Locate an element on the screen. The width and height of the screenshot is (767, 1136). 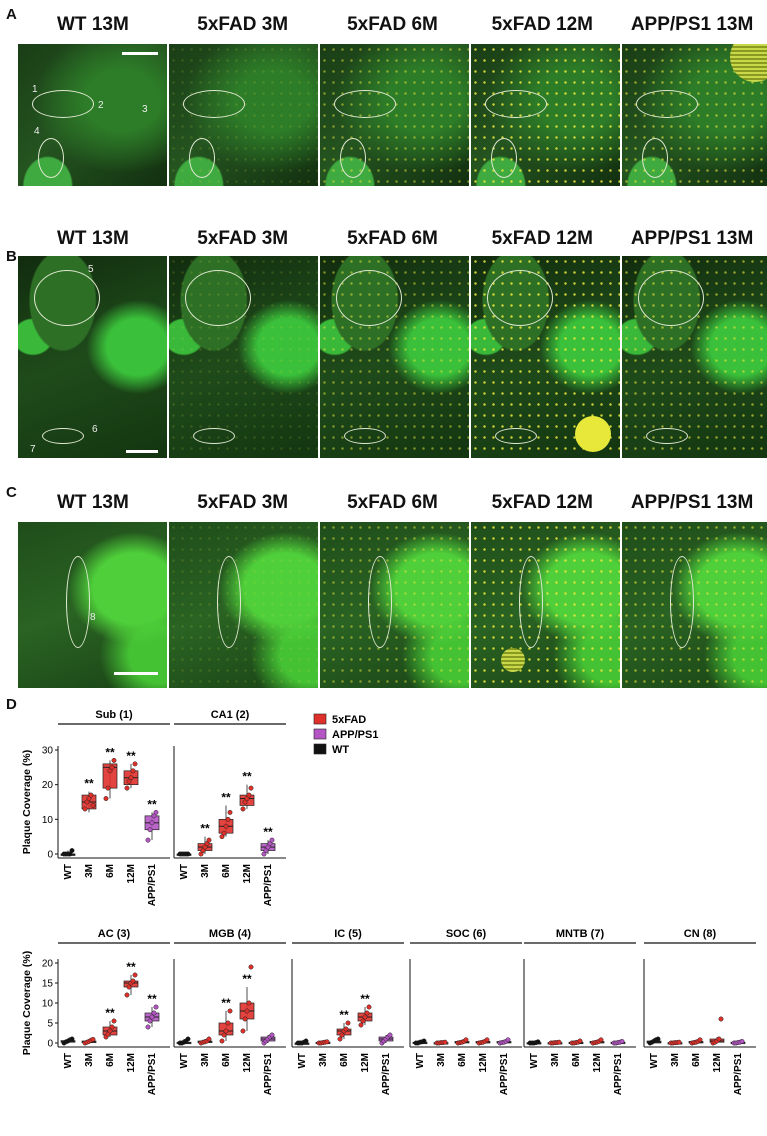
panel-label-b: B is located at coordinates (11, 256).